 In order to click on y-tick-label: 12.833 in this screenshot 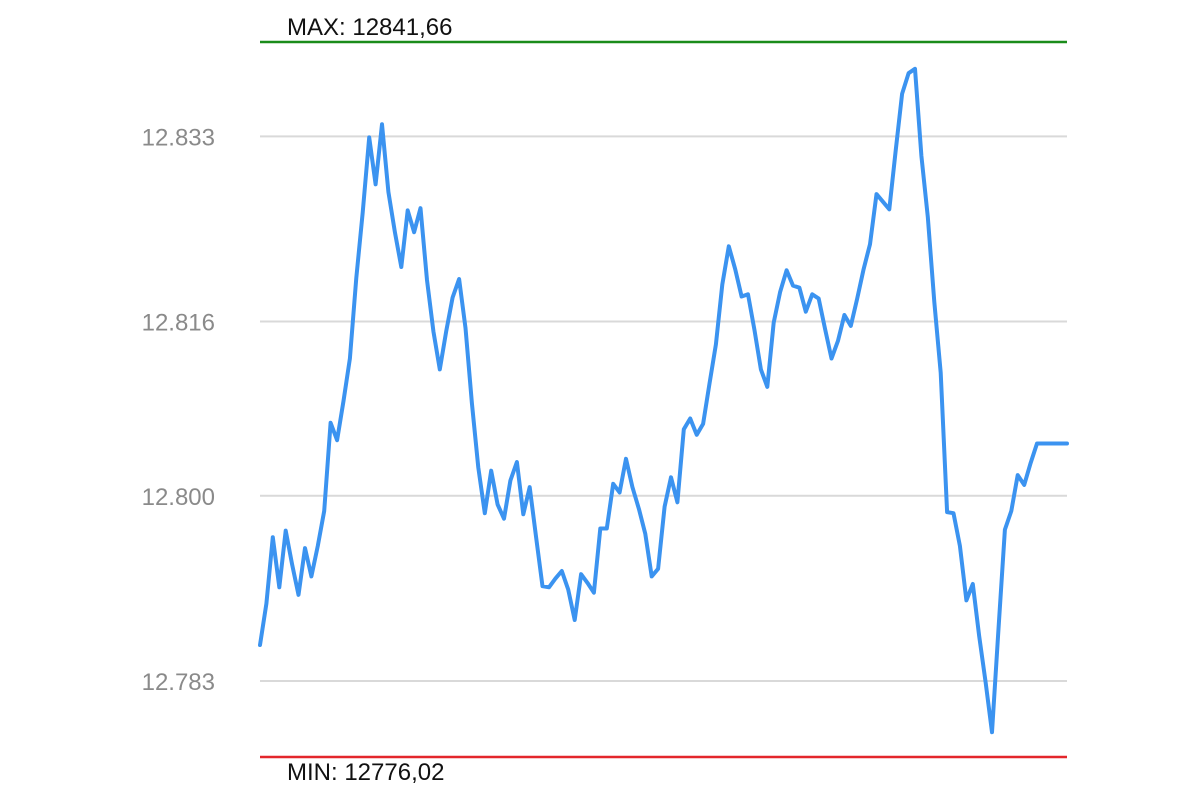, I will do `click(178, 137)`.